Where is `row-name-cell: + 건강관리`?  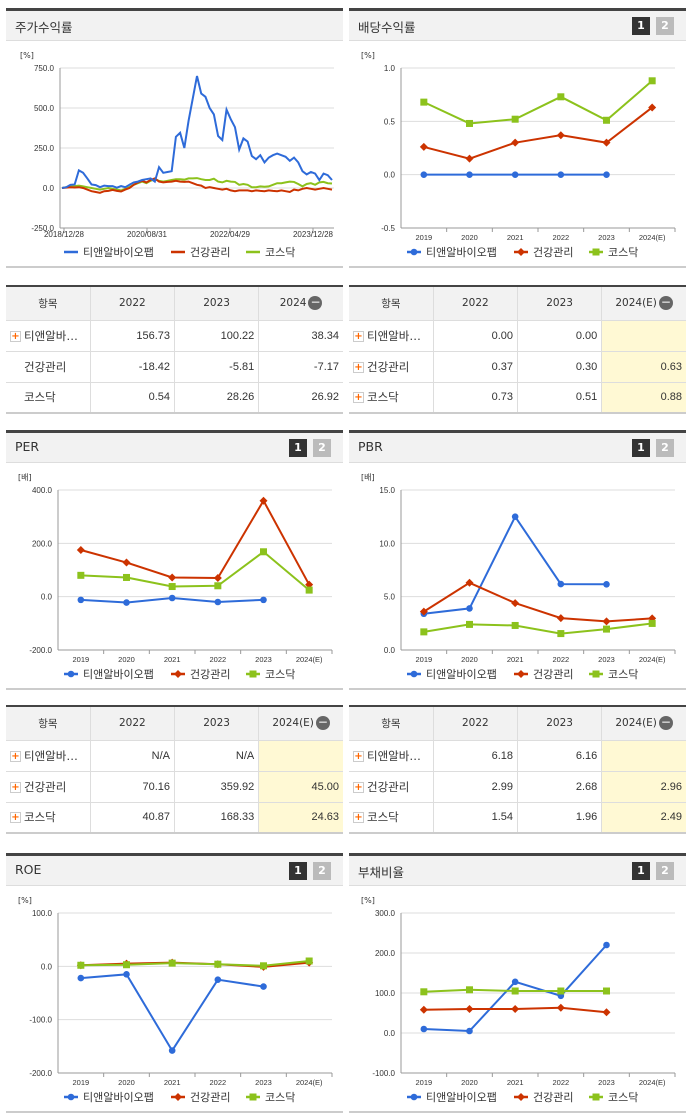 row-name-cell: + 건강관리 is located at coordinates (48, 786).